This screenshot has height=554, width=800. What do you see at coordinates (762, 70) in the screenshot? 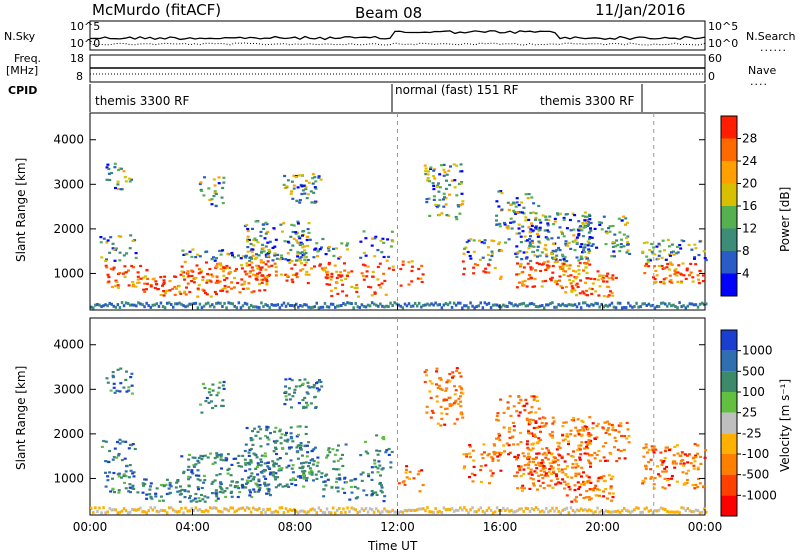
I see `nave-label: Nave` at bounding box center [762, 70].